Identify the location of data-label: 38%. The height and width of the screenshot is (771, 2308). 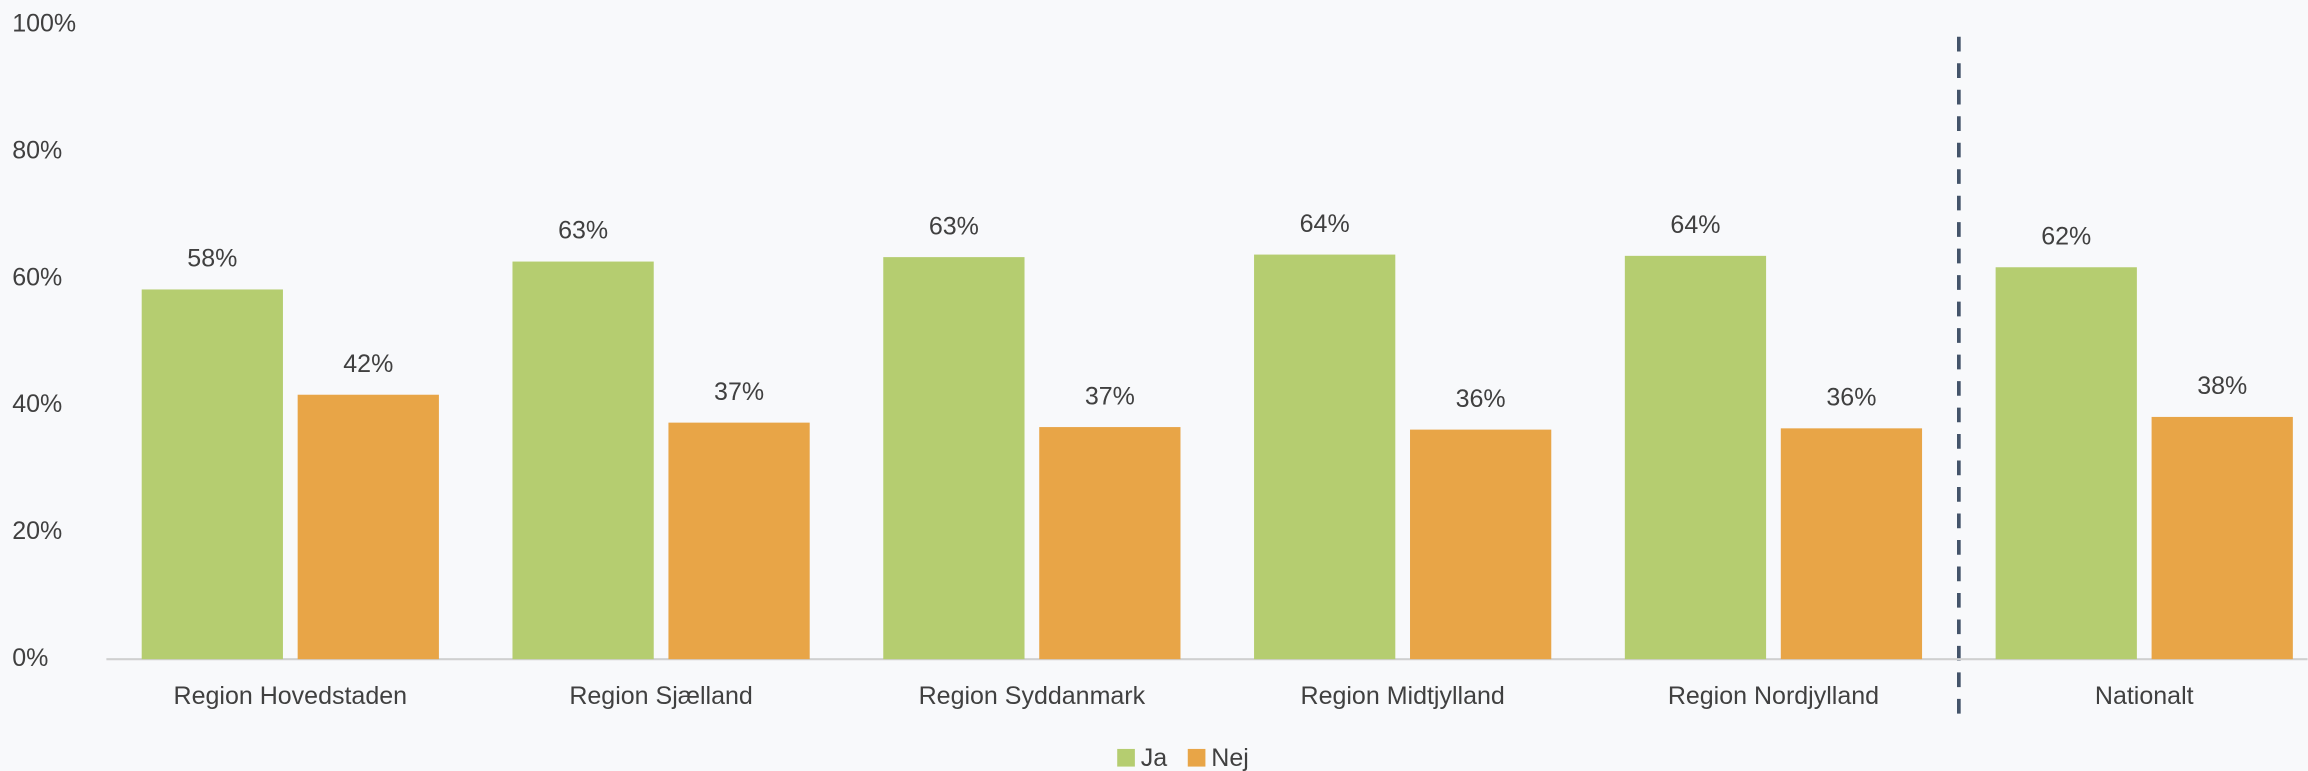
(2222, 386).